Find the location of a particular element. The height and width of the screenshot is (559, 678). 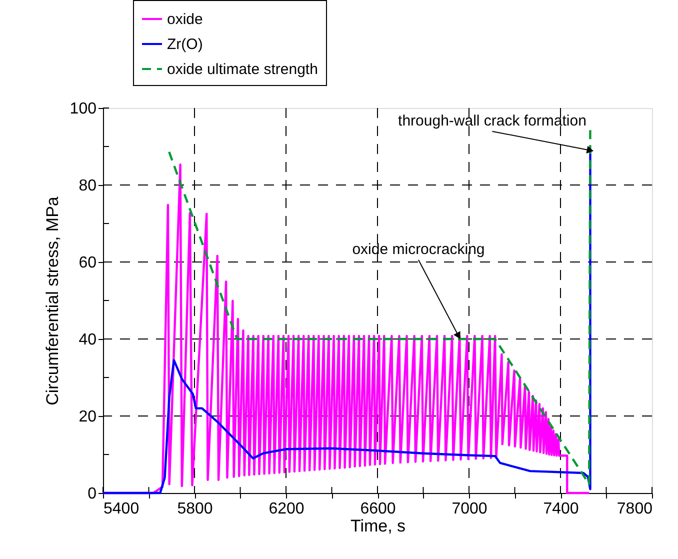

legend-label: oxide ultimate strength is located at coordinates (242, 69).